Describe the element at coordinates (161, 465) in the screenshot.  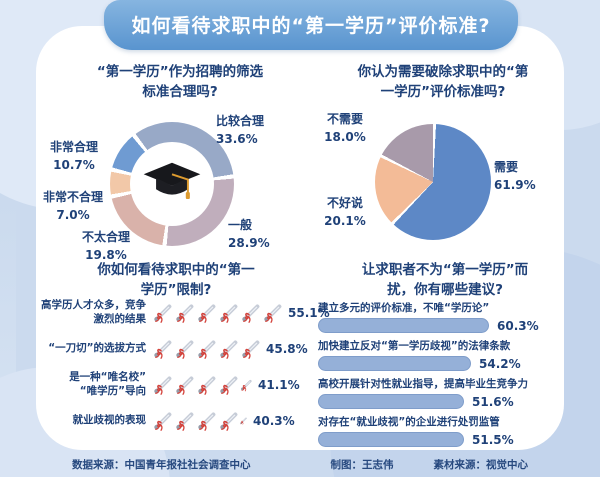
I see `footer-data-source: 数据来源：中国青年报社社会调查中心` at that location.